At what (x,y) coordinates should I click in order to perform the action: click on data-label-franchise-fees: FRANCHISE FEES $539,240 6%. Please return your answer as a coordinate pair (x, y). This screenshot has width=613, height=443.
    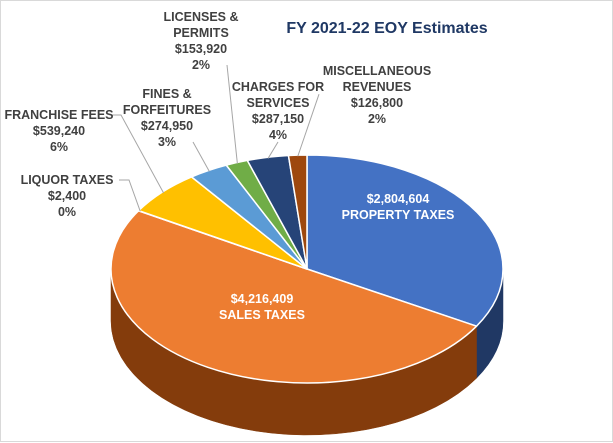
    Looking at the image, I should click on (58, 131).